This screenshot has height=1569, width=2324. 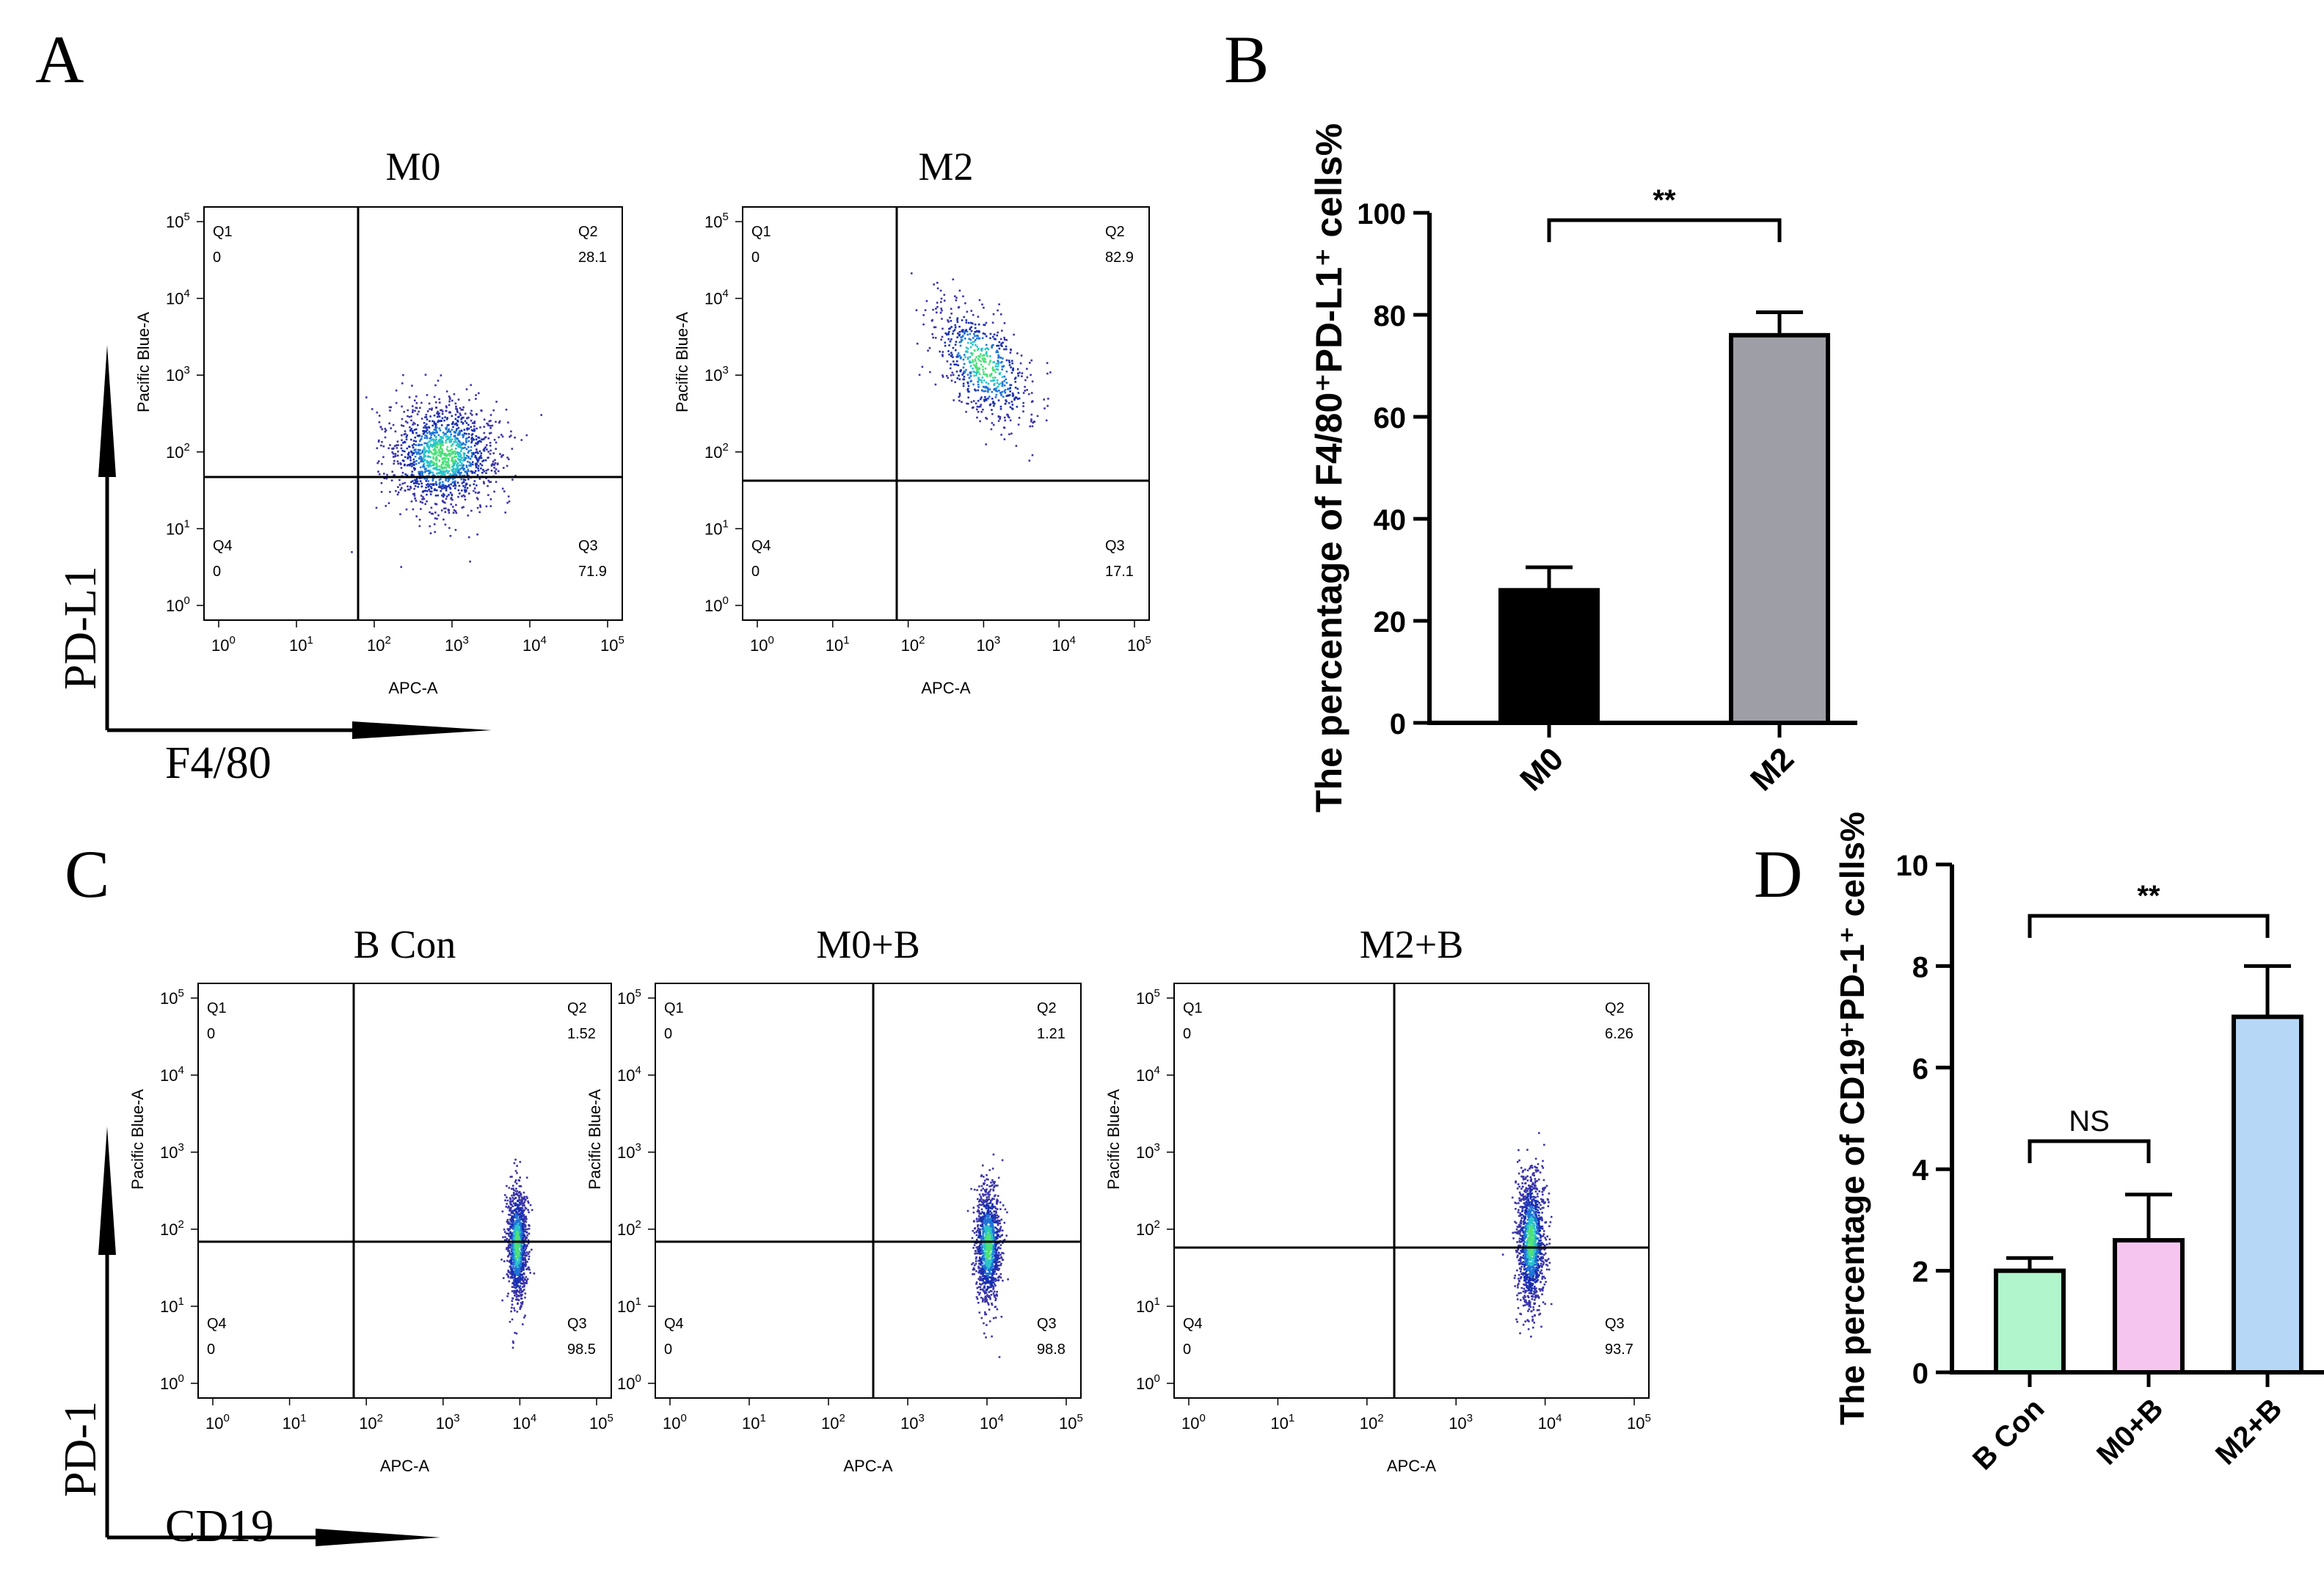 I want to click on y-axis-label: Pacific Blue-A, so click(x=143, y=362).